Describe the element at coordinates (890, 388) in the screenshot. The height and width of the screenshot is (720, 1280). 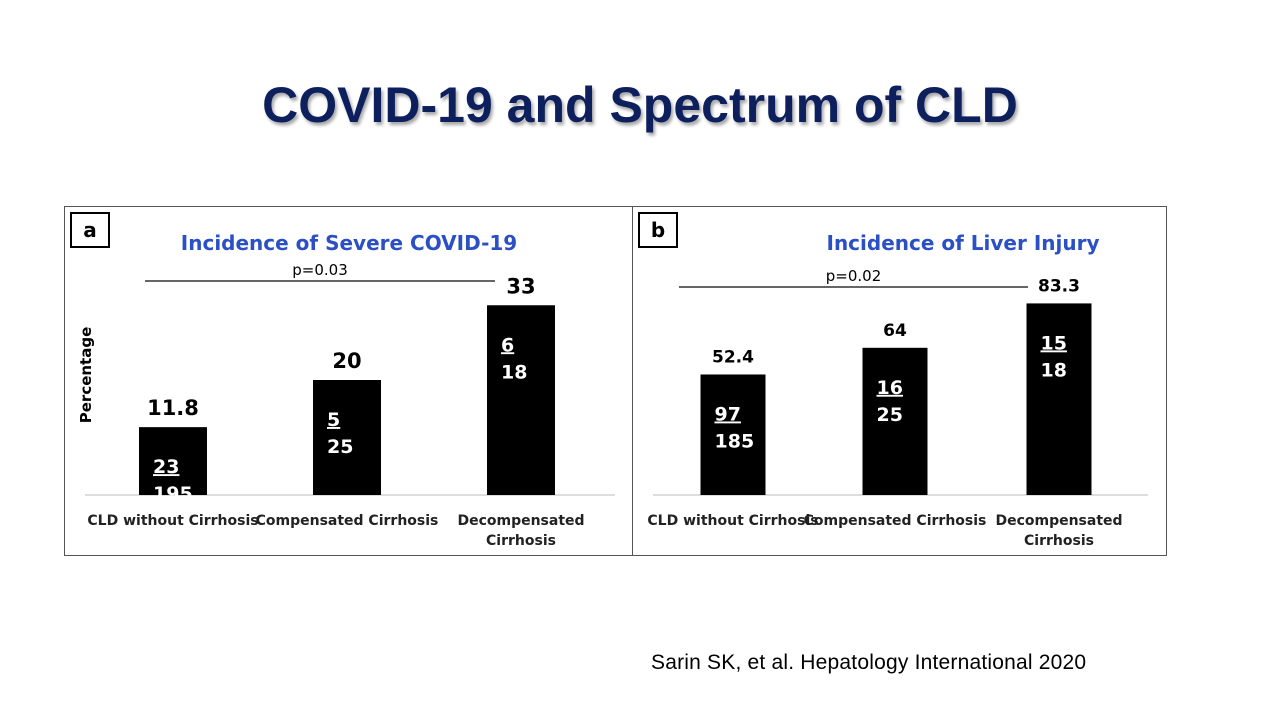
I see `bar-numerator: 16` at that location.